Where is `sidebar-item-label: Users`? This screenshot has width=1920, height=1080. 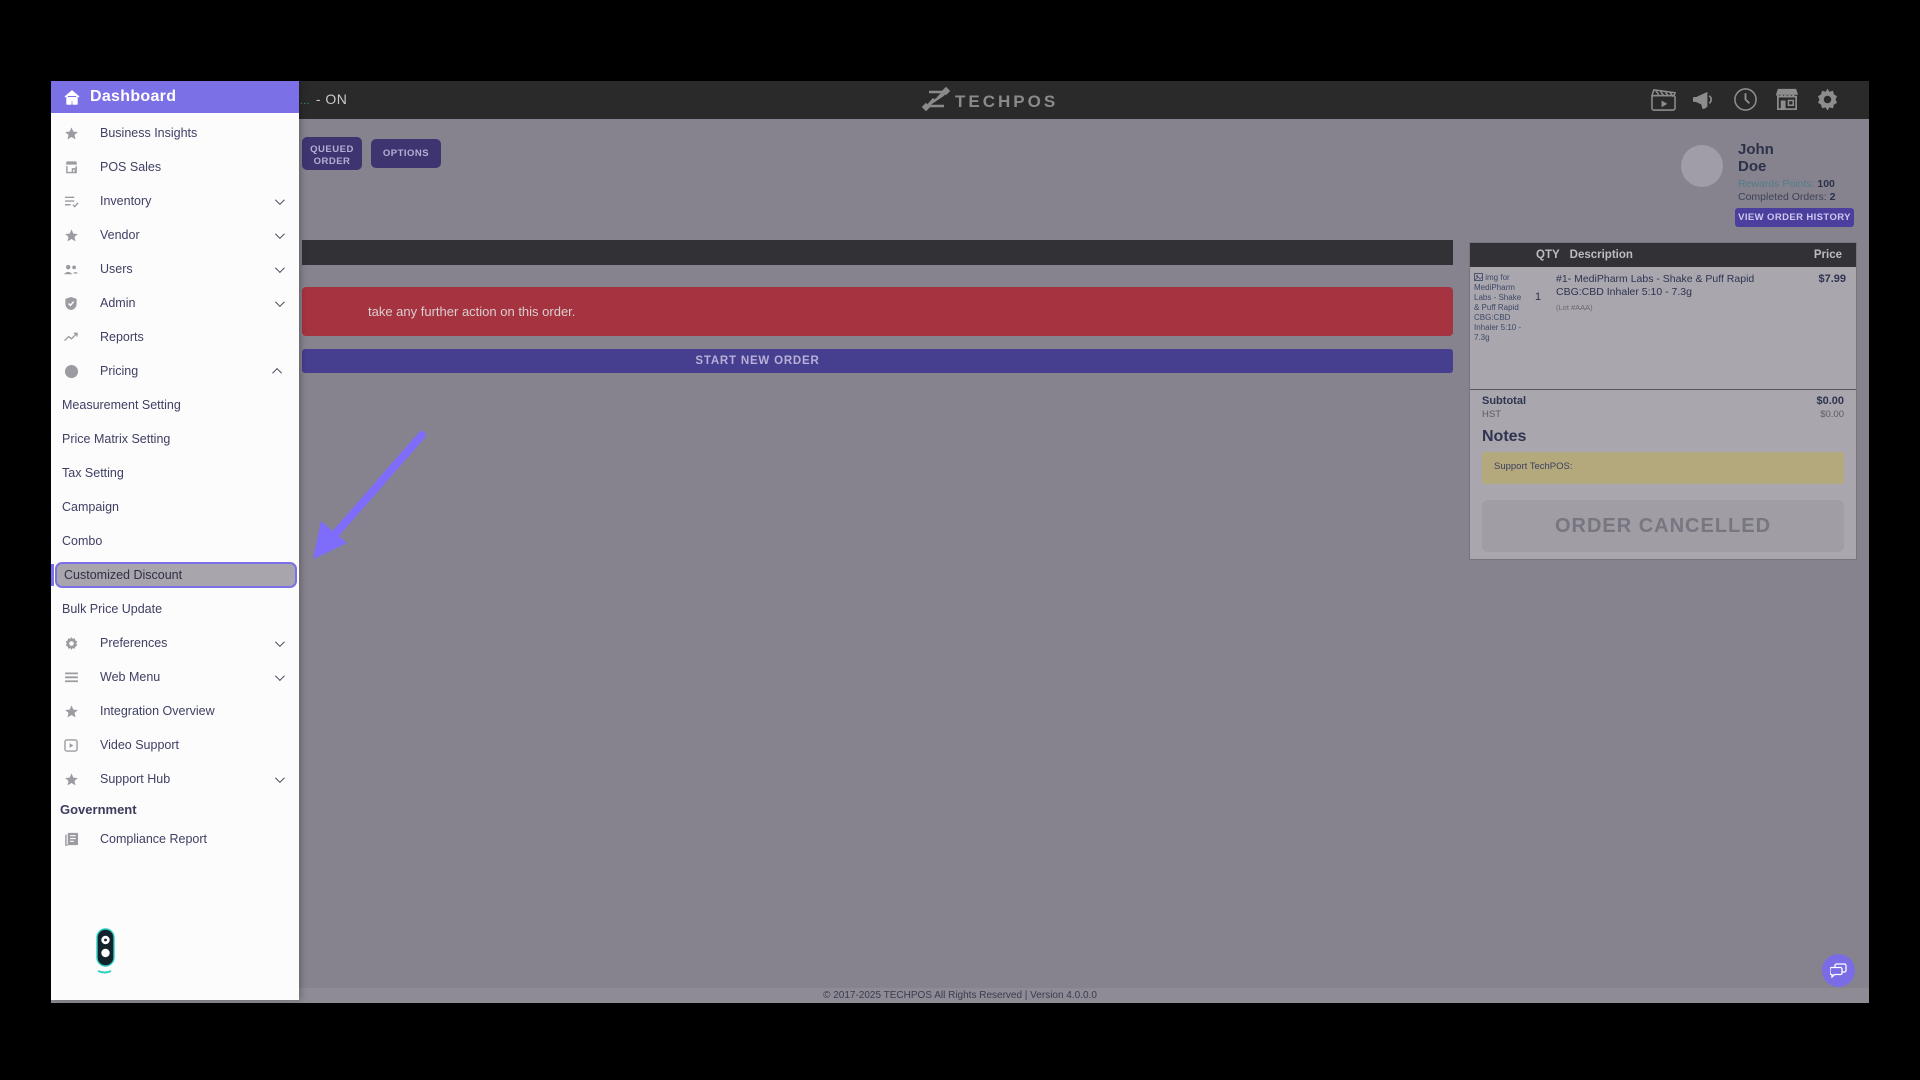
sidebar-item-label: Users is located at coordinates (116, 269).